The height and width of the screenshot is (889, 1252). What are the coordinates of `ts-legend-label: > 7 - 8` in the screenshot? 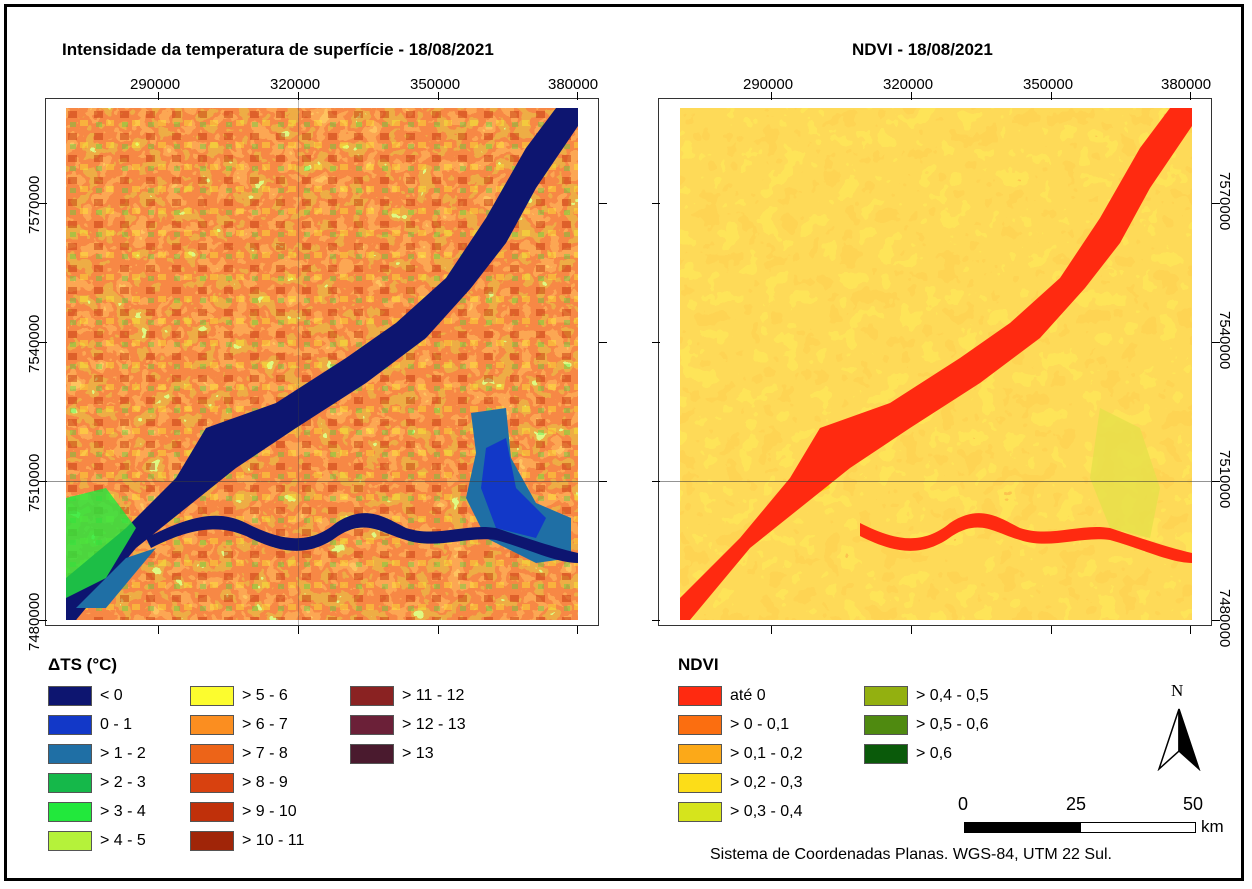 It's located at (265, 753).